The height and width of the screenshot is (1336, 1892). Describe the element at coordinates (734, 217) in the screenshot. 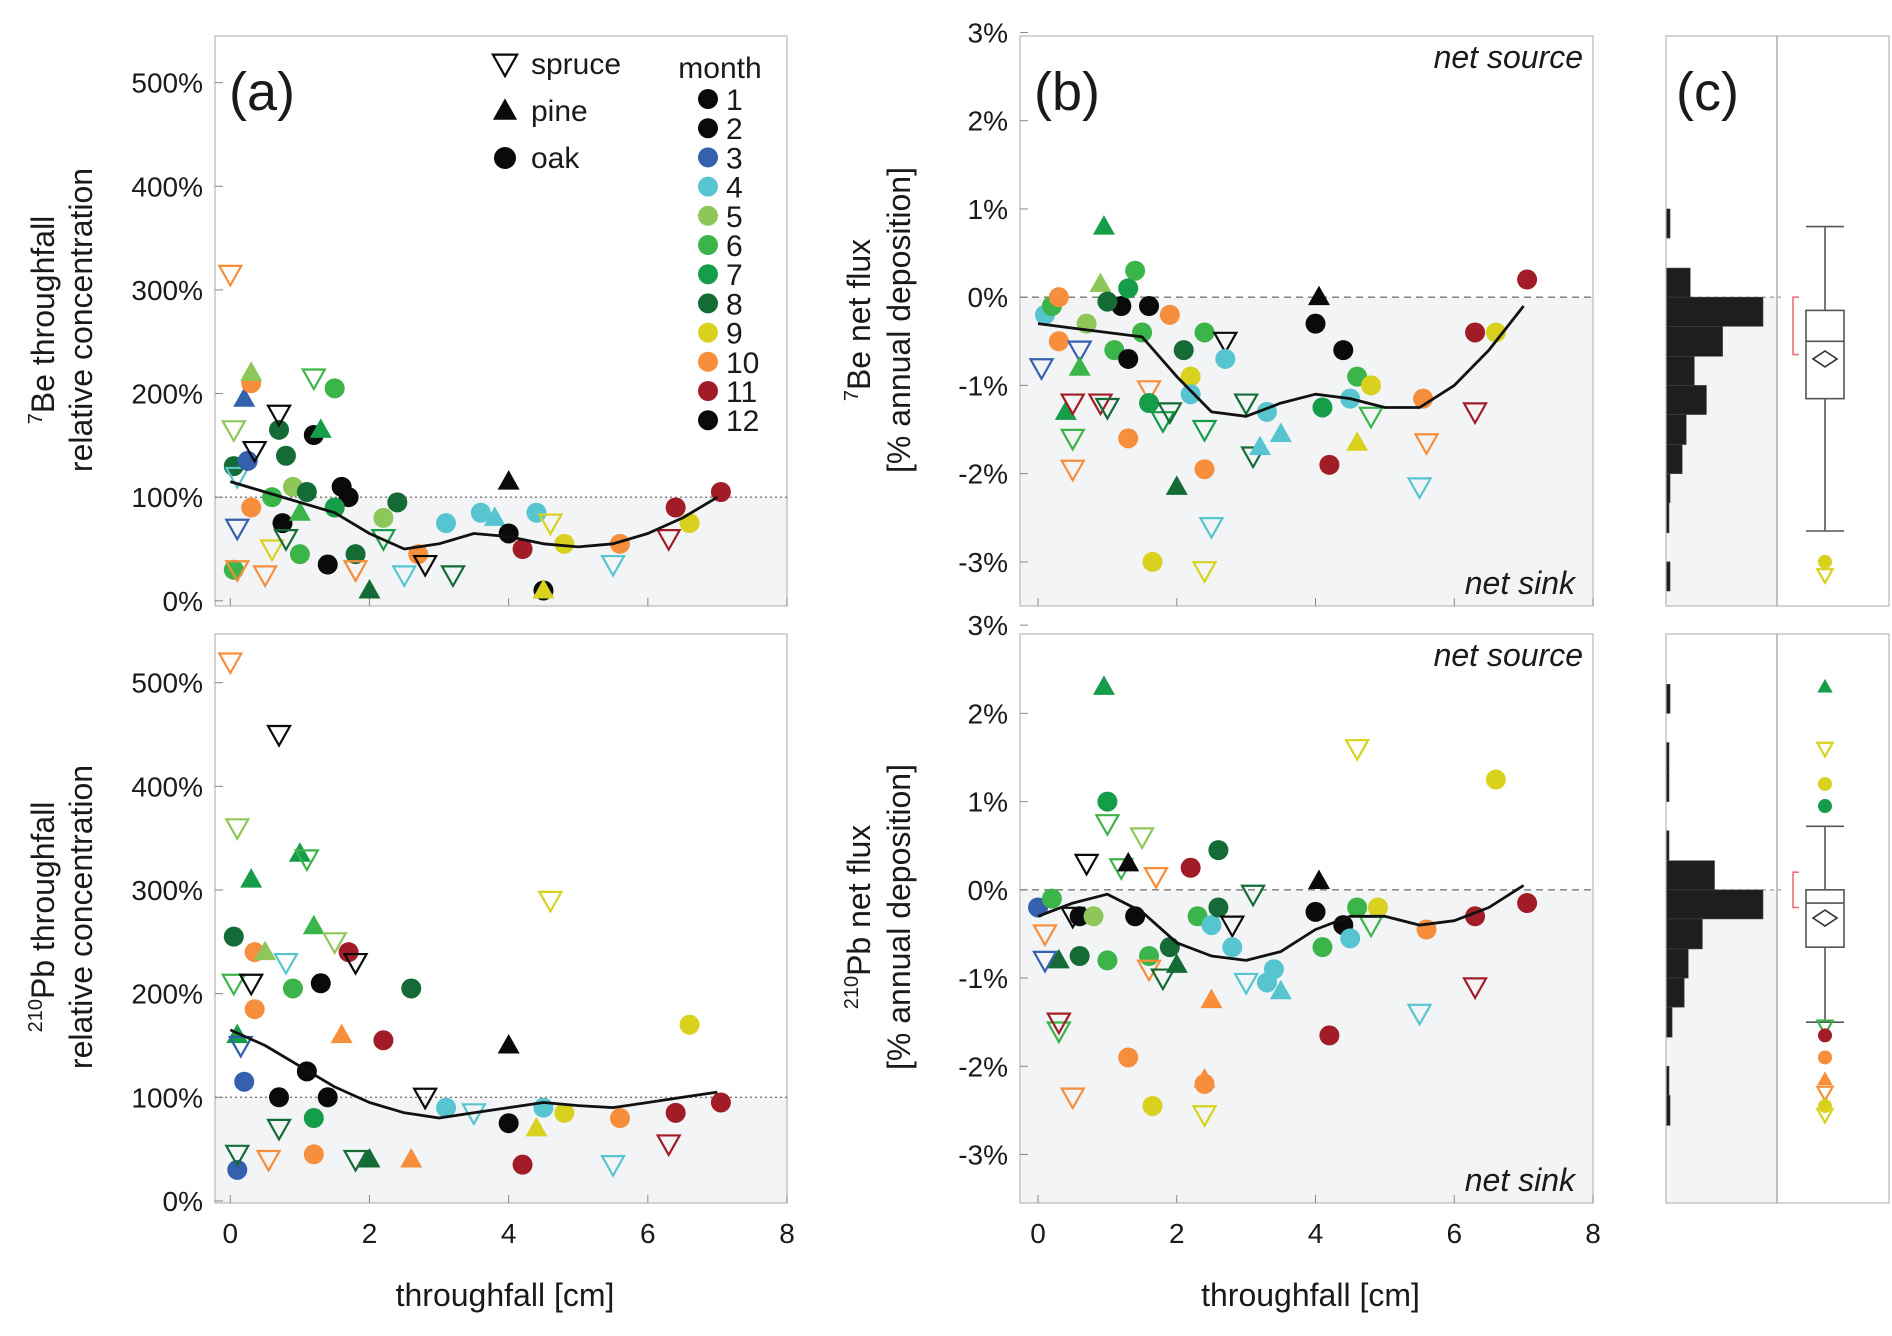

I see `legend-month-label: 5` at that location.